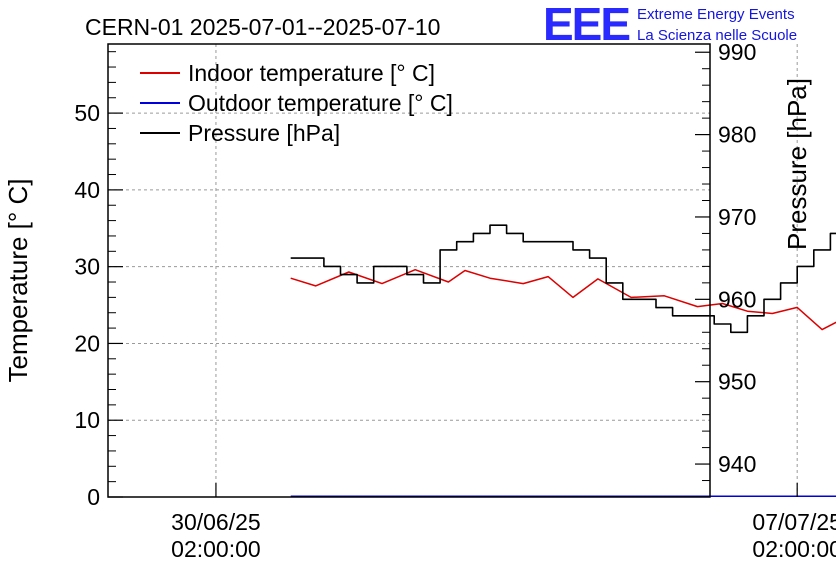  Describe the element at coordinates (586, 25) in the screenshot. I see `logo-letters: EEE` at that location.